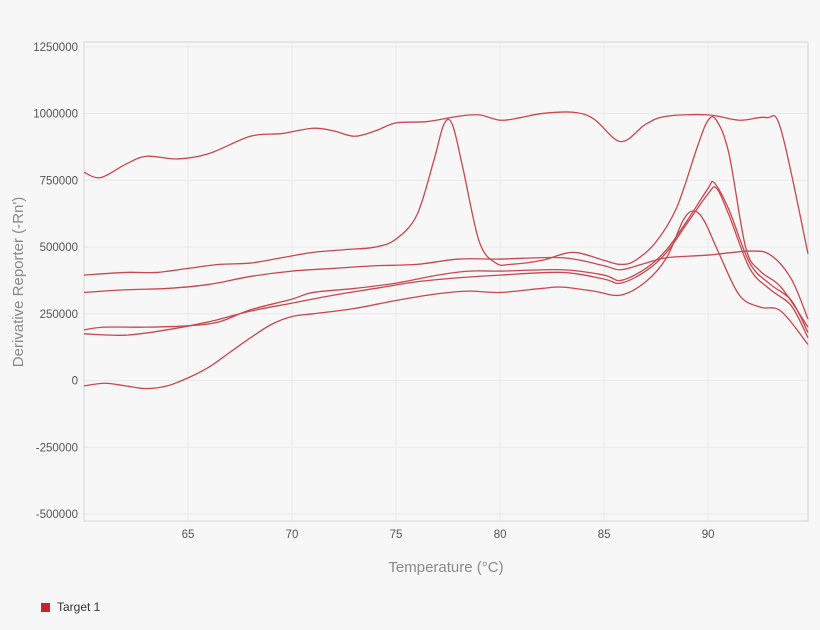 Image resolution: width=820 pixels, height=630 pixels. Describe the element at coordinates (604, 535) in the screenshot. I see `x-tick-label: 85` at that location.